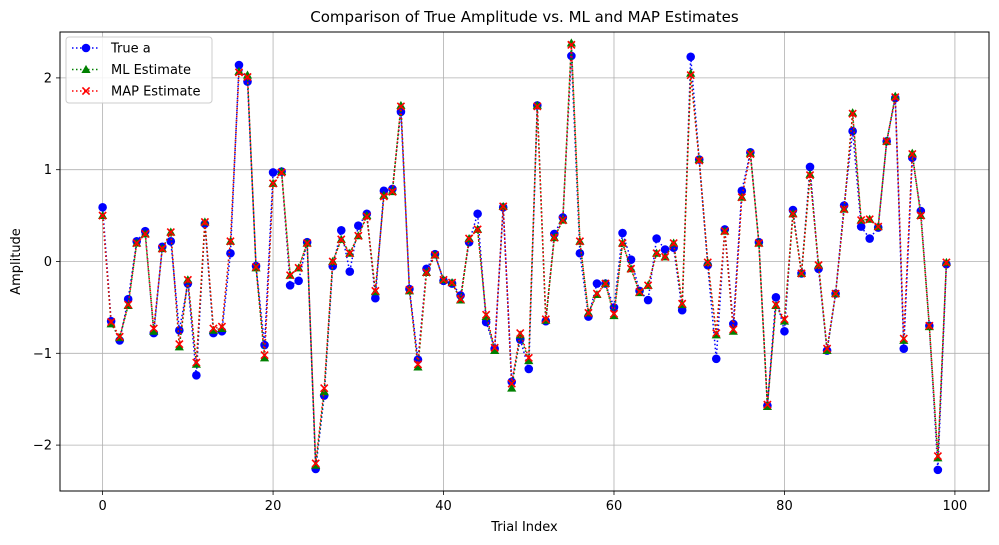 The height and width of the screenshot is (545, 999). What do you see at coordinates (954, 506) in the screenshot?
I see `x-tick-label: 100` at bounding box center [954, 506].